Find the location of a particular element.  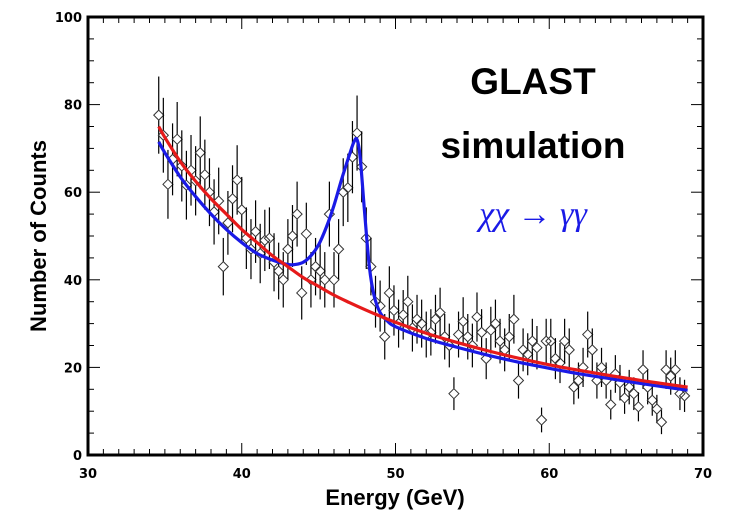

annotation-reaction: χχ → γγ is located at coordinates (532, 214).